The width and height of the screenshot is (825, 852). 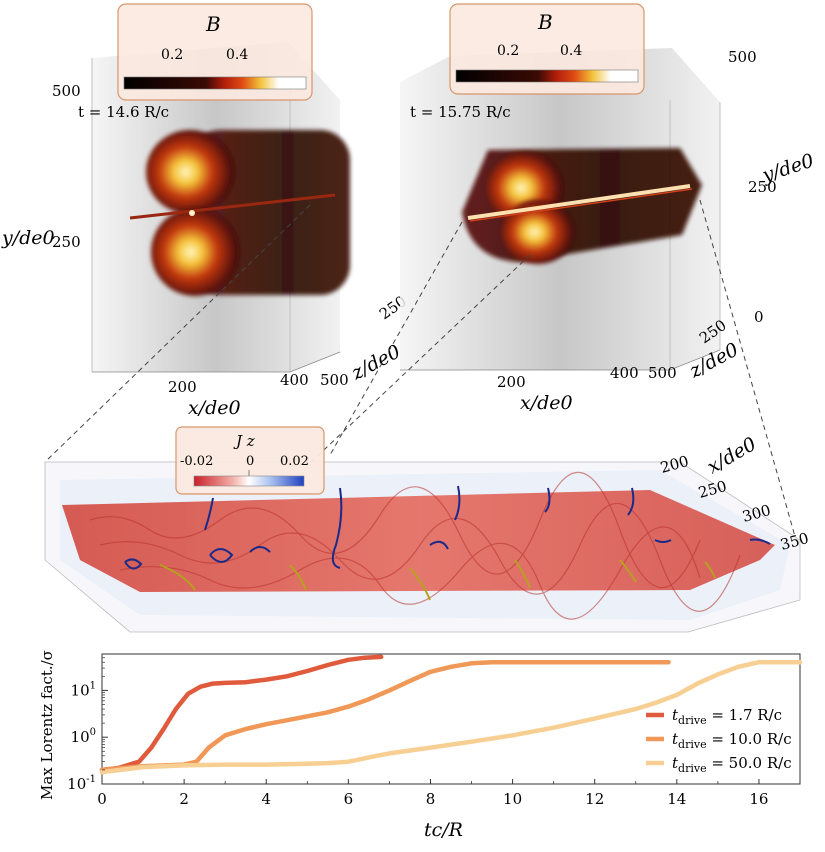 What do you see at coordinates (294, 461) in the screenshot?
I see `zoom-colorbar-tick-pos: 0.02` at bounding box center [294, 461].